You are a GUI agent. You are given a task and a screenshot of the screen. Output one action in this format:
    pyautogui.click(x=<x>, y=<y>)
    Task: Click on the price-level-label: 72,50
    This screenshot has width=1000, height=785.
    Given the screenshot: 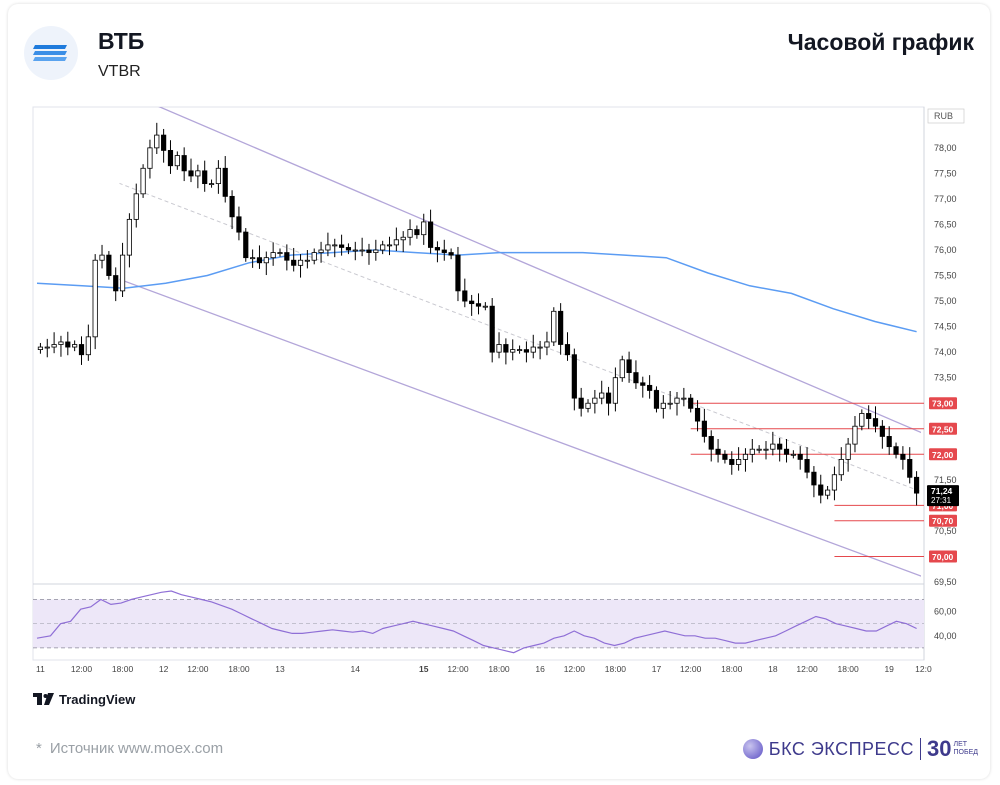 What is the action you would take?
    pyautogui.click(x=943, y=429)
    